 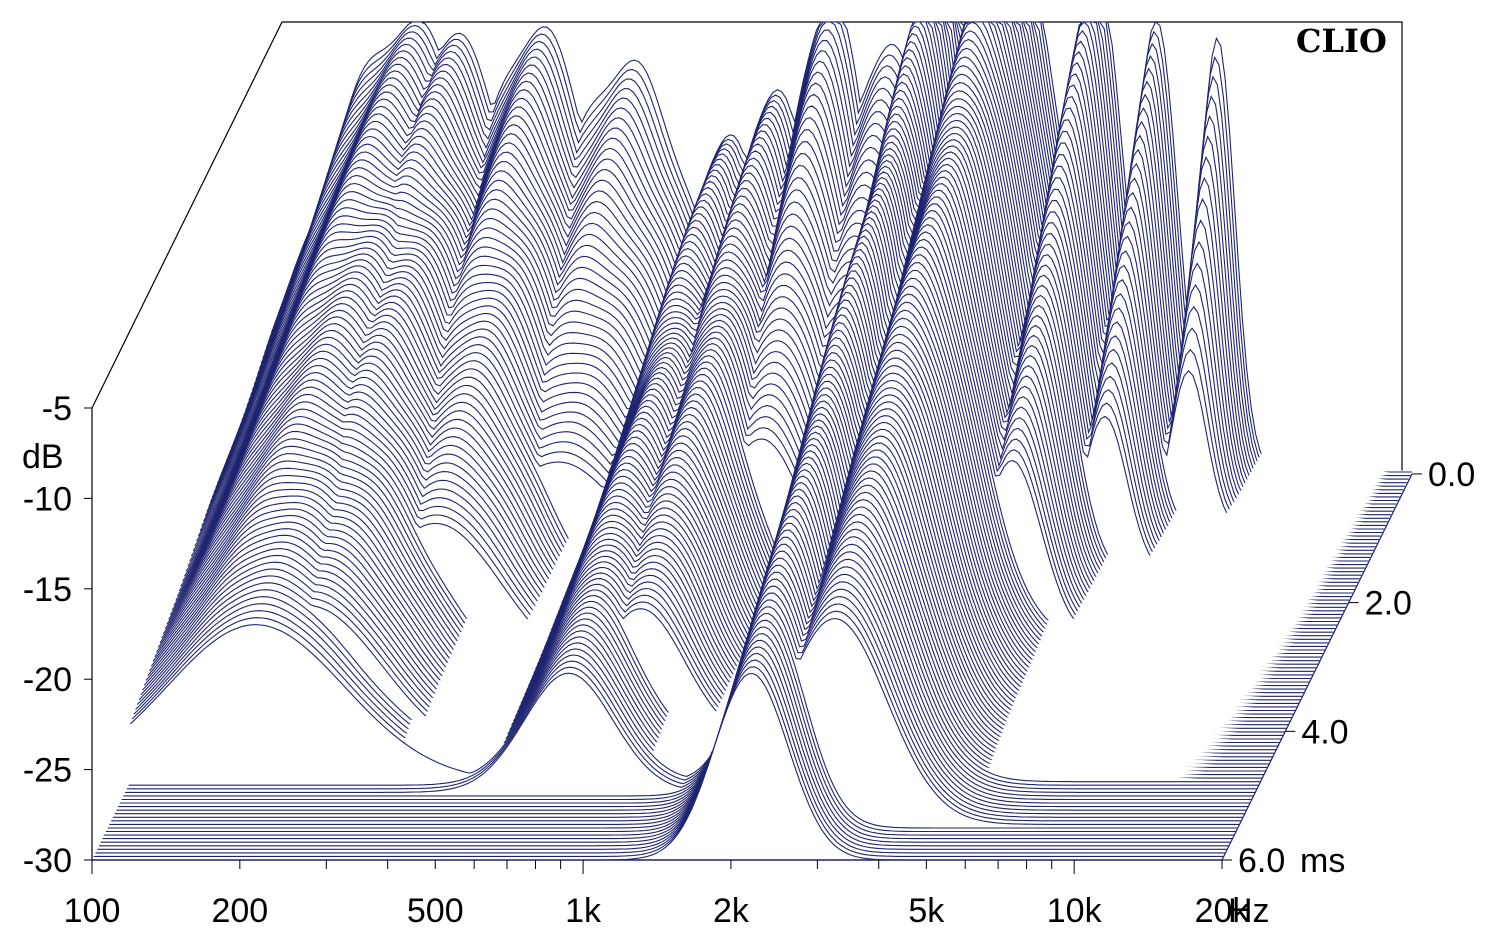 What do you see at coordinates (1223, 911) in the screenshot?
I see `frequency-tick-label: 20k` at bounding box center [1223, 911].